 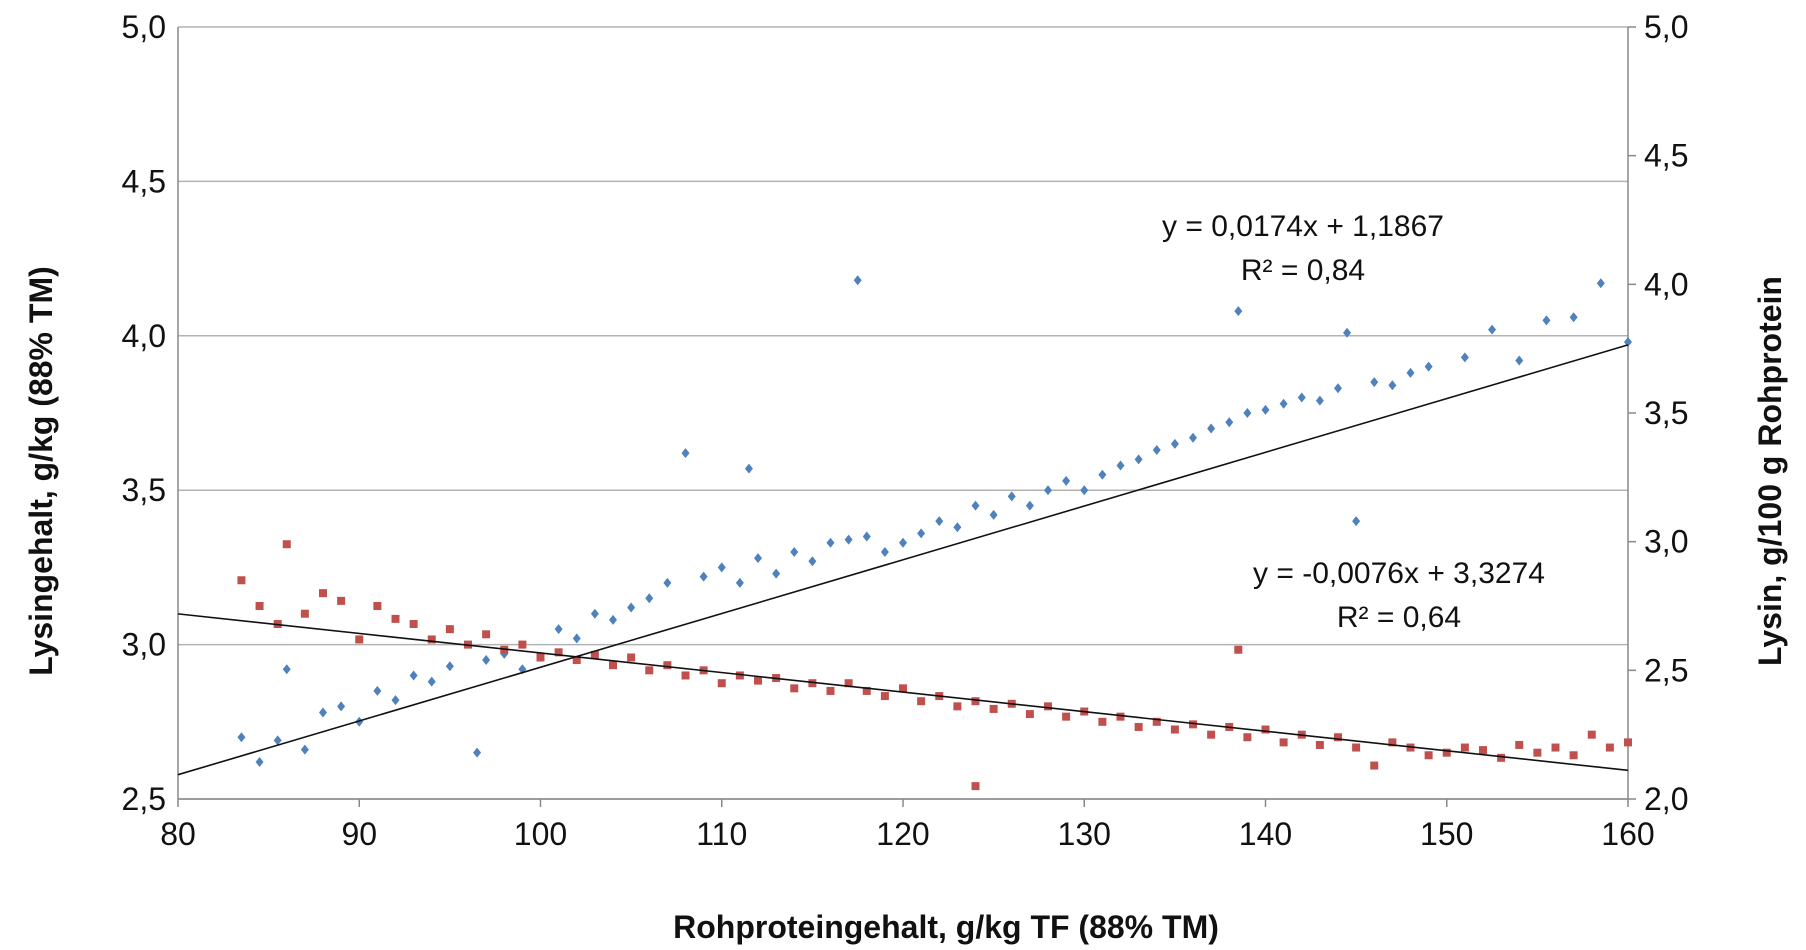 What do you see at coordinates (144, 181) in the screenshot?
I see `y-tick-label: 4,5` at bounding box center [144, 181].